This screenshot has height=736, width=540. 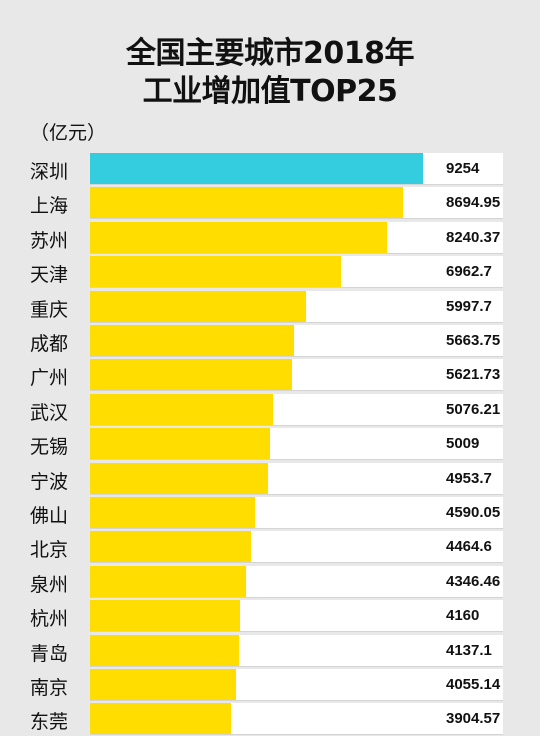 I want to click on unit-label: （亿元）, so click(x=68, y=133).